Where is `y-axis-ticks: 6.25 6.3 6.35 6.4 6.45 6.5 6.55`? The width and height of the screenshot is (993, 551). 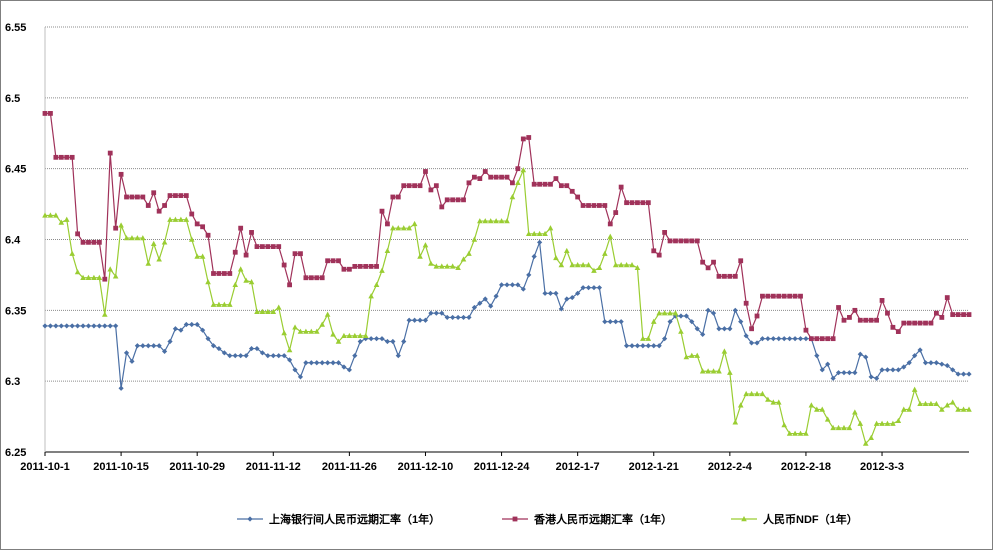 y-axis-ticks: 6.25 6.3 6.35 6.4 6.45 6.5 6.55 is located at coordinates (15, 240).